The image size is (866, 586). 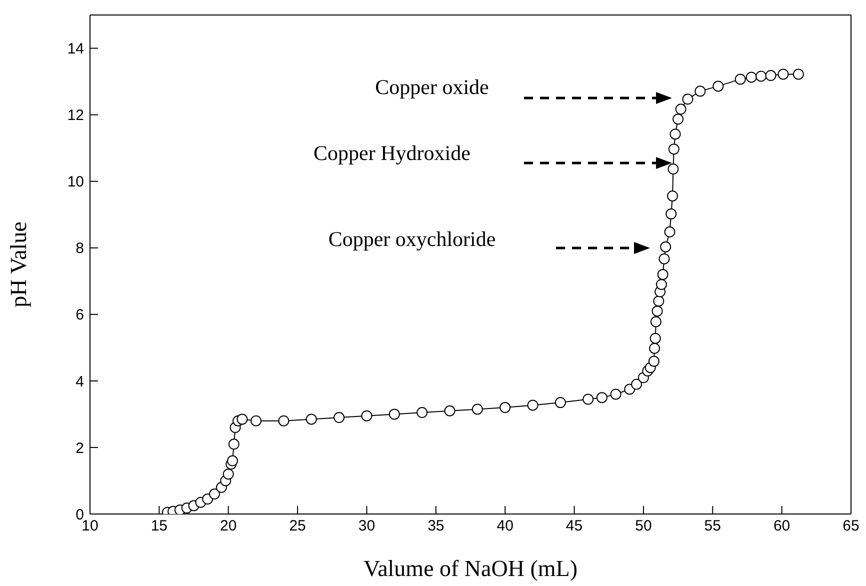 I want to click on y-axis-title: pH Value, so click(x=19, y=265).